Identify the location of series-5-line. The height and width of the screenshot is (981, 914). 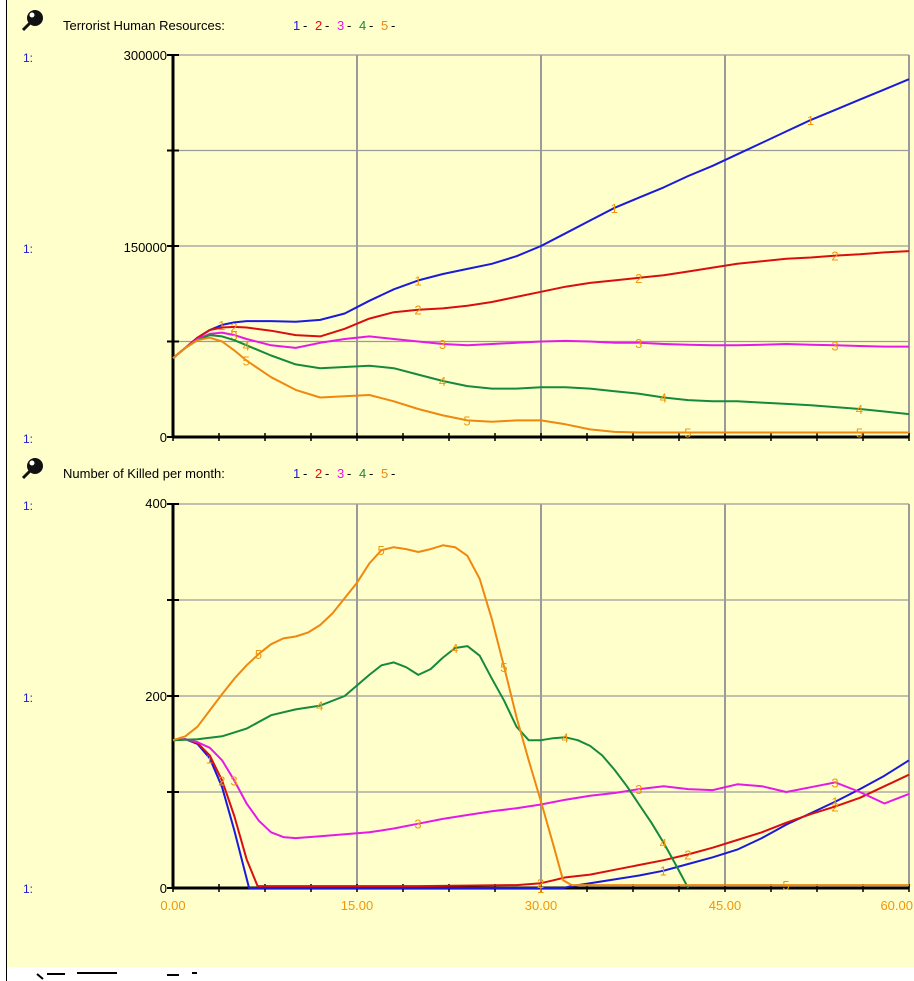
(540, 385).